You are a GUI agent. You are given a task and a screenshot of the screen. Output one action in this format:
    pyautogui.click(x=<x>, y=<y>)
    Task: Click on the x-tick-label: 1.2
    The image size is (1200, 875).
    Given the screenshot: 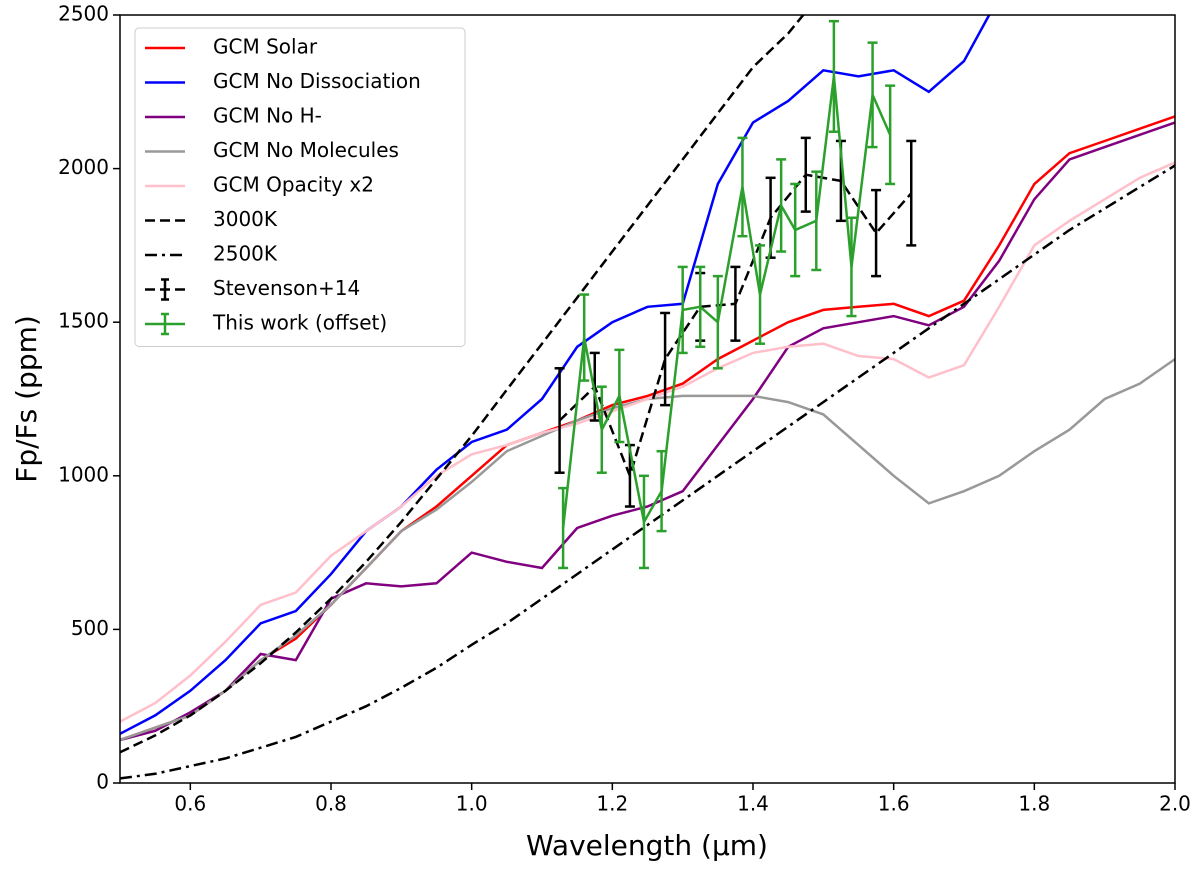 What is the action you would take?
    pyautogui.click(x=612, y=804)
    